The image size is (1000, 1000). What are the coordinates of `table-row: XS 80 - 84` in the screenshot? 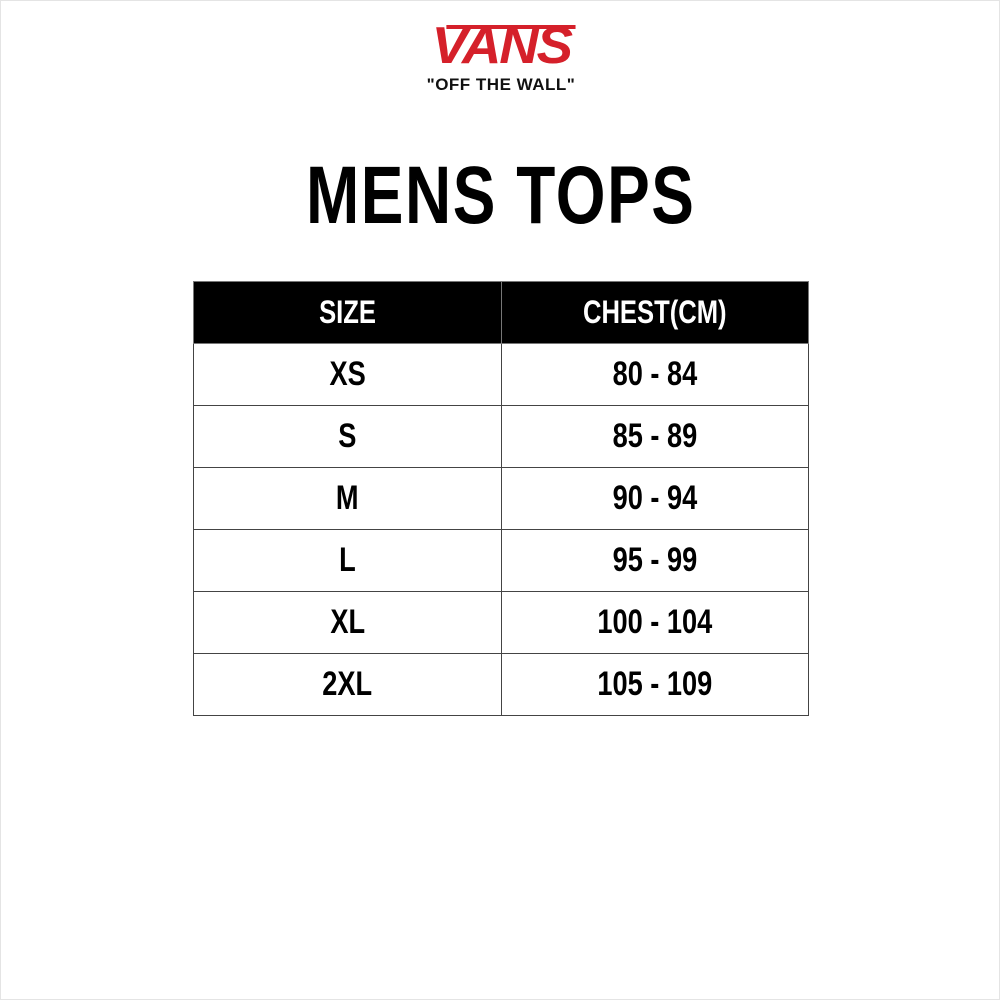 It's located at (501, 374).